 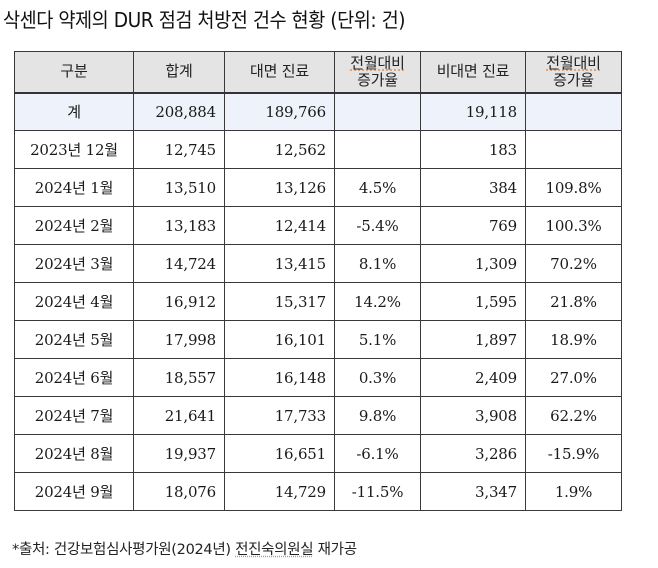 What do you see at coordinates (377, 79) in the screenshot?
I see `header-in-person-mom-line2: 증가율` at bounding box center [377, 79].